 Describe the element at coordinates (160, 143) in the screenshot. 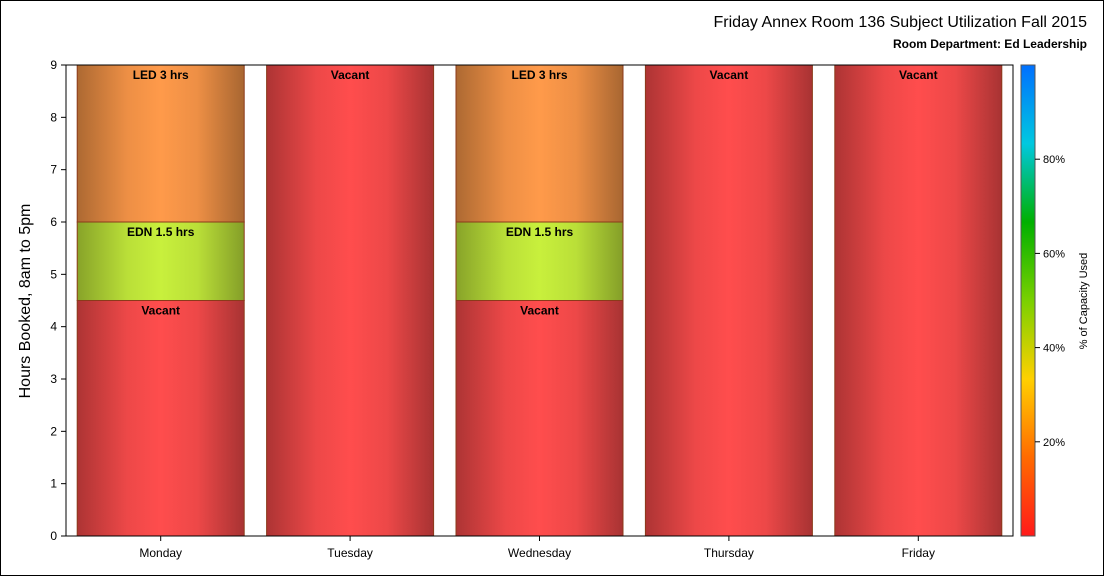

I see `bar-segment-monday-led-3-hrs` at that location.